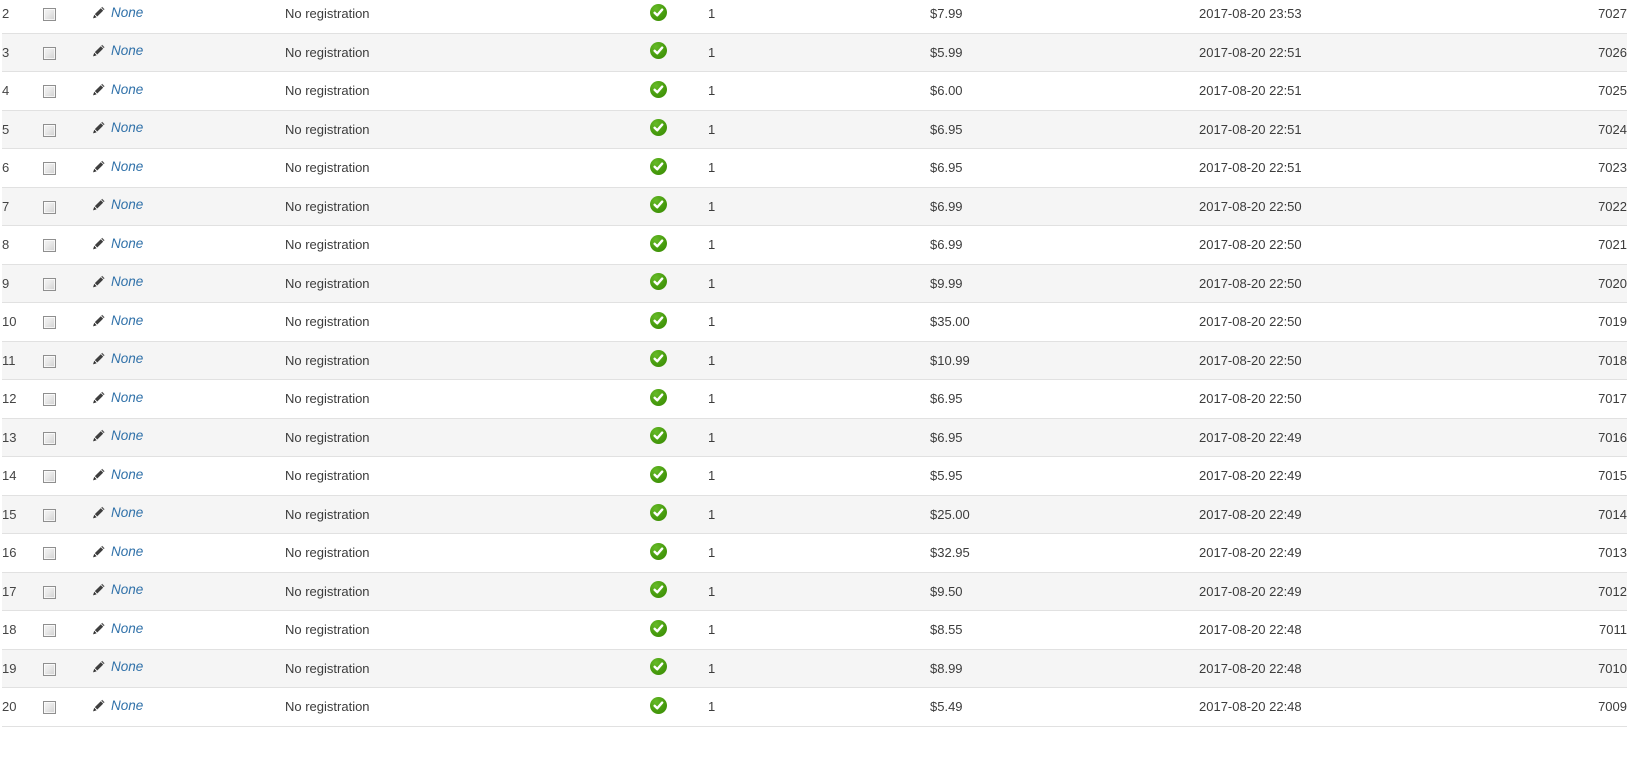  I want to click on price-value: $6.00, so click(946, 91).